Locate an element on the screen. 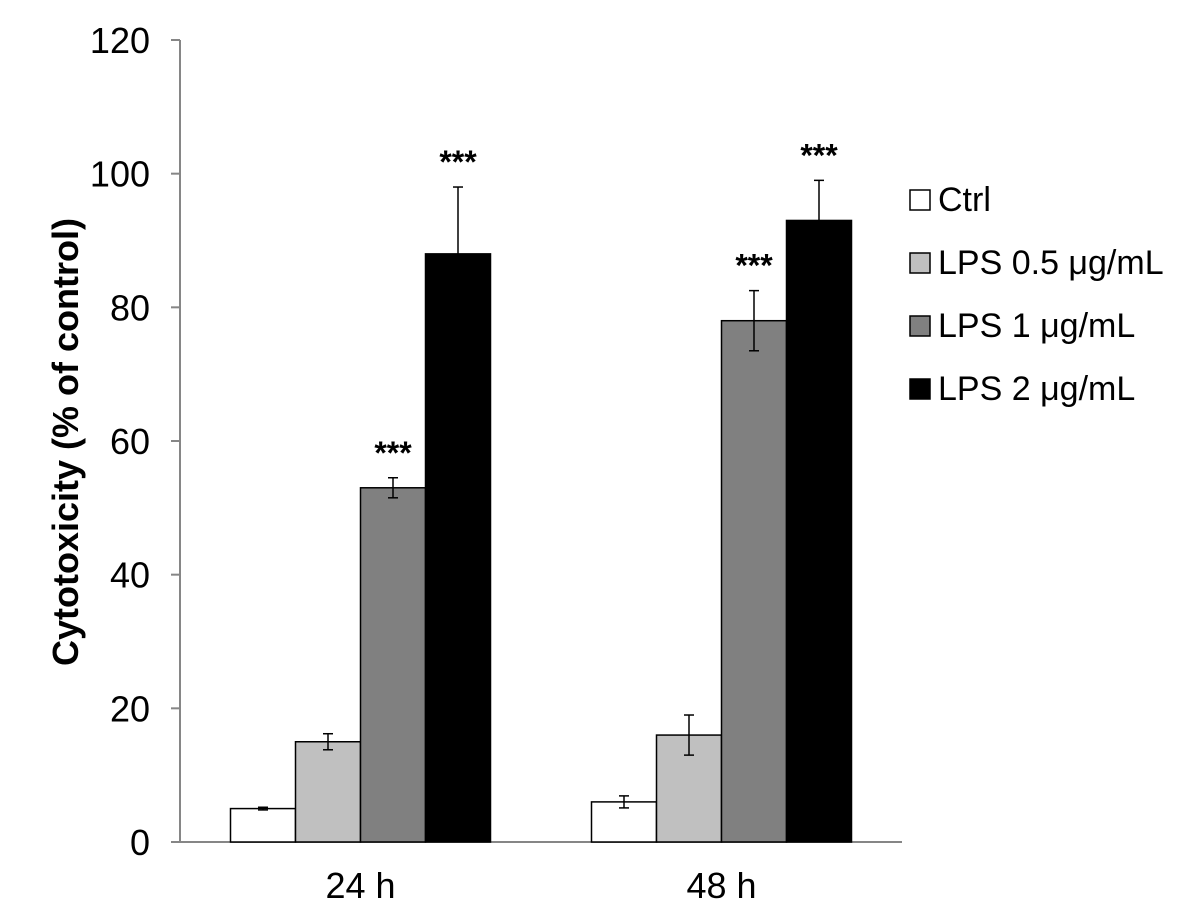  legend-label: LPS 1 μg/mL is located at coordinates (1036, 326).